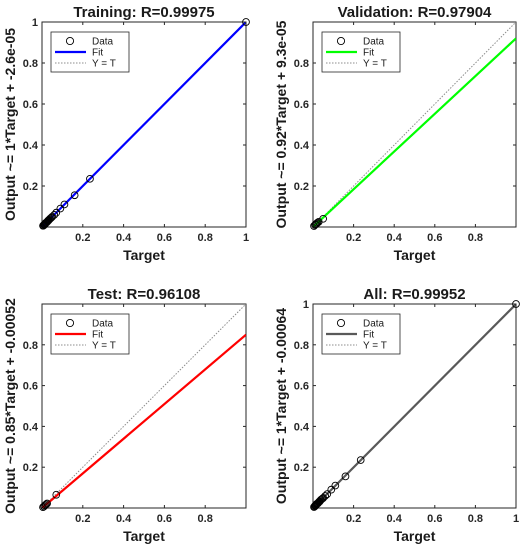  I want to click on y-axis-label: Output ~= 1*Target + -2.6e-05, so click(10, 124).